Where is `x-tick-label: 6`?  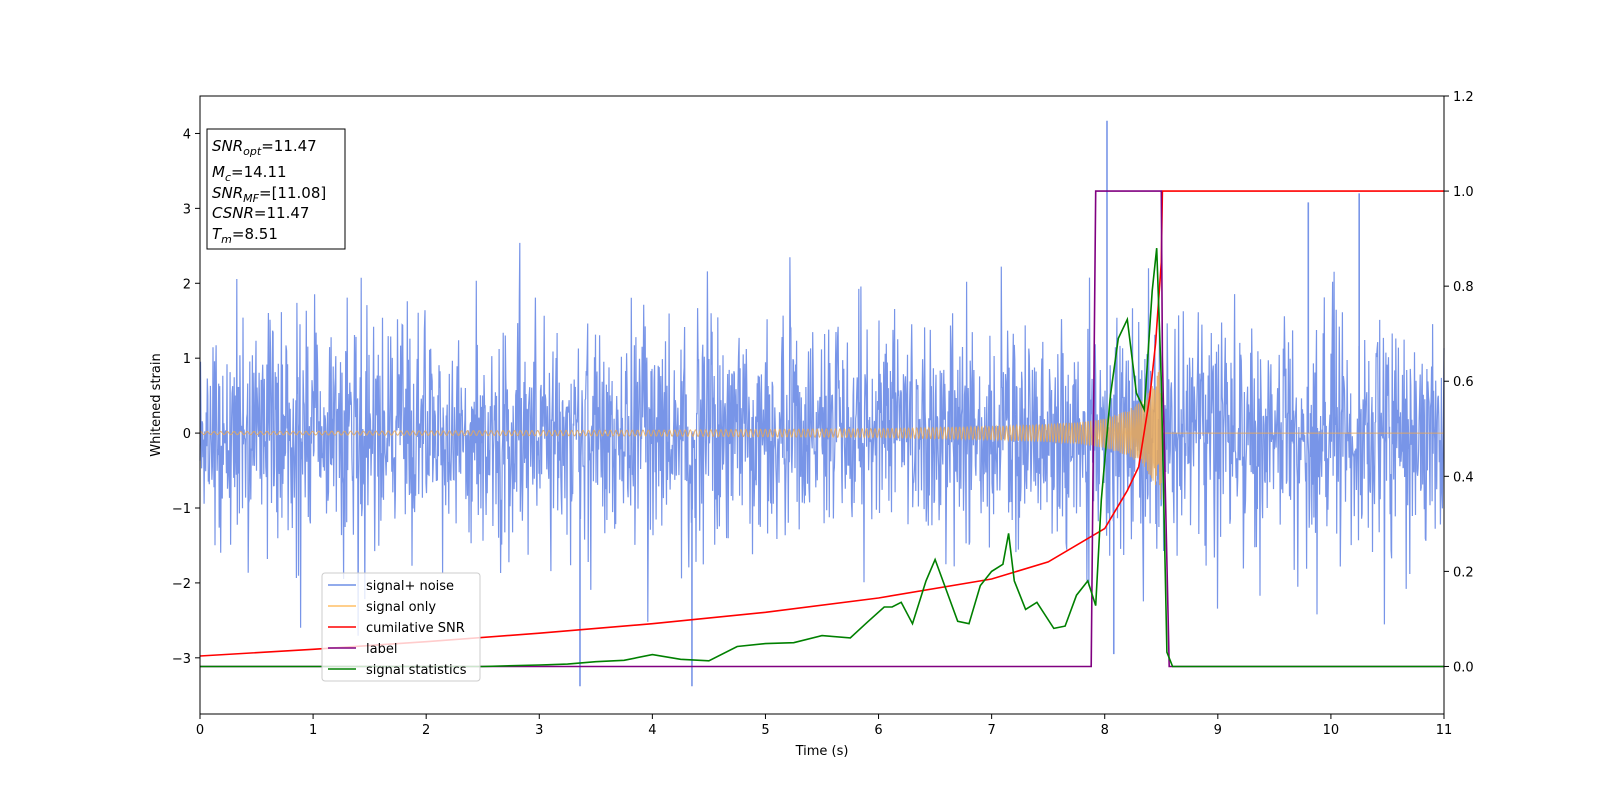
x-tick-label: 6 is located at coordinates (878, 730).